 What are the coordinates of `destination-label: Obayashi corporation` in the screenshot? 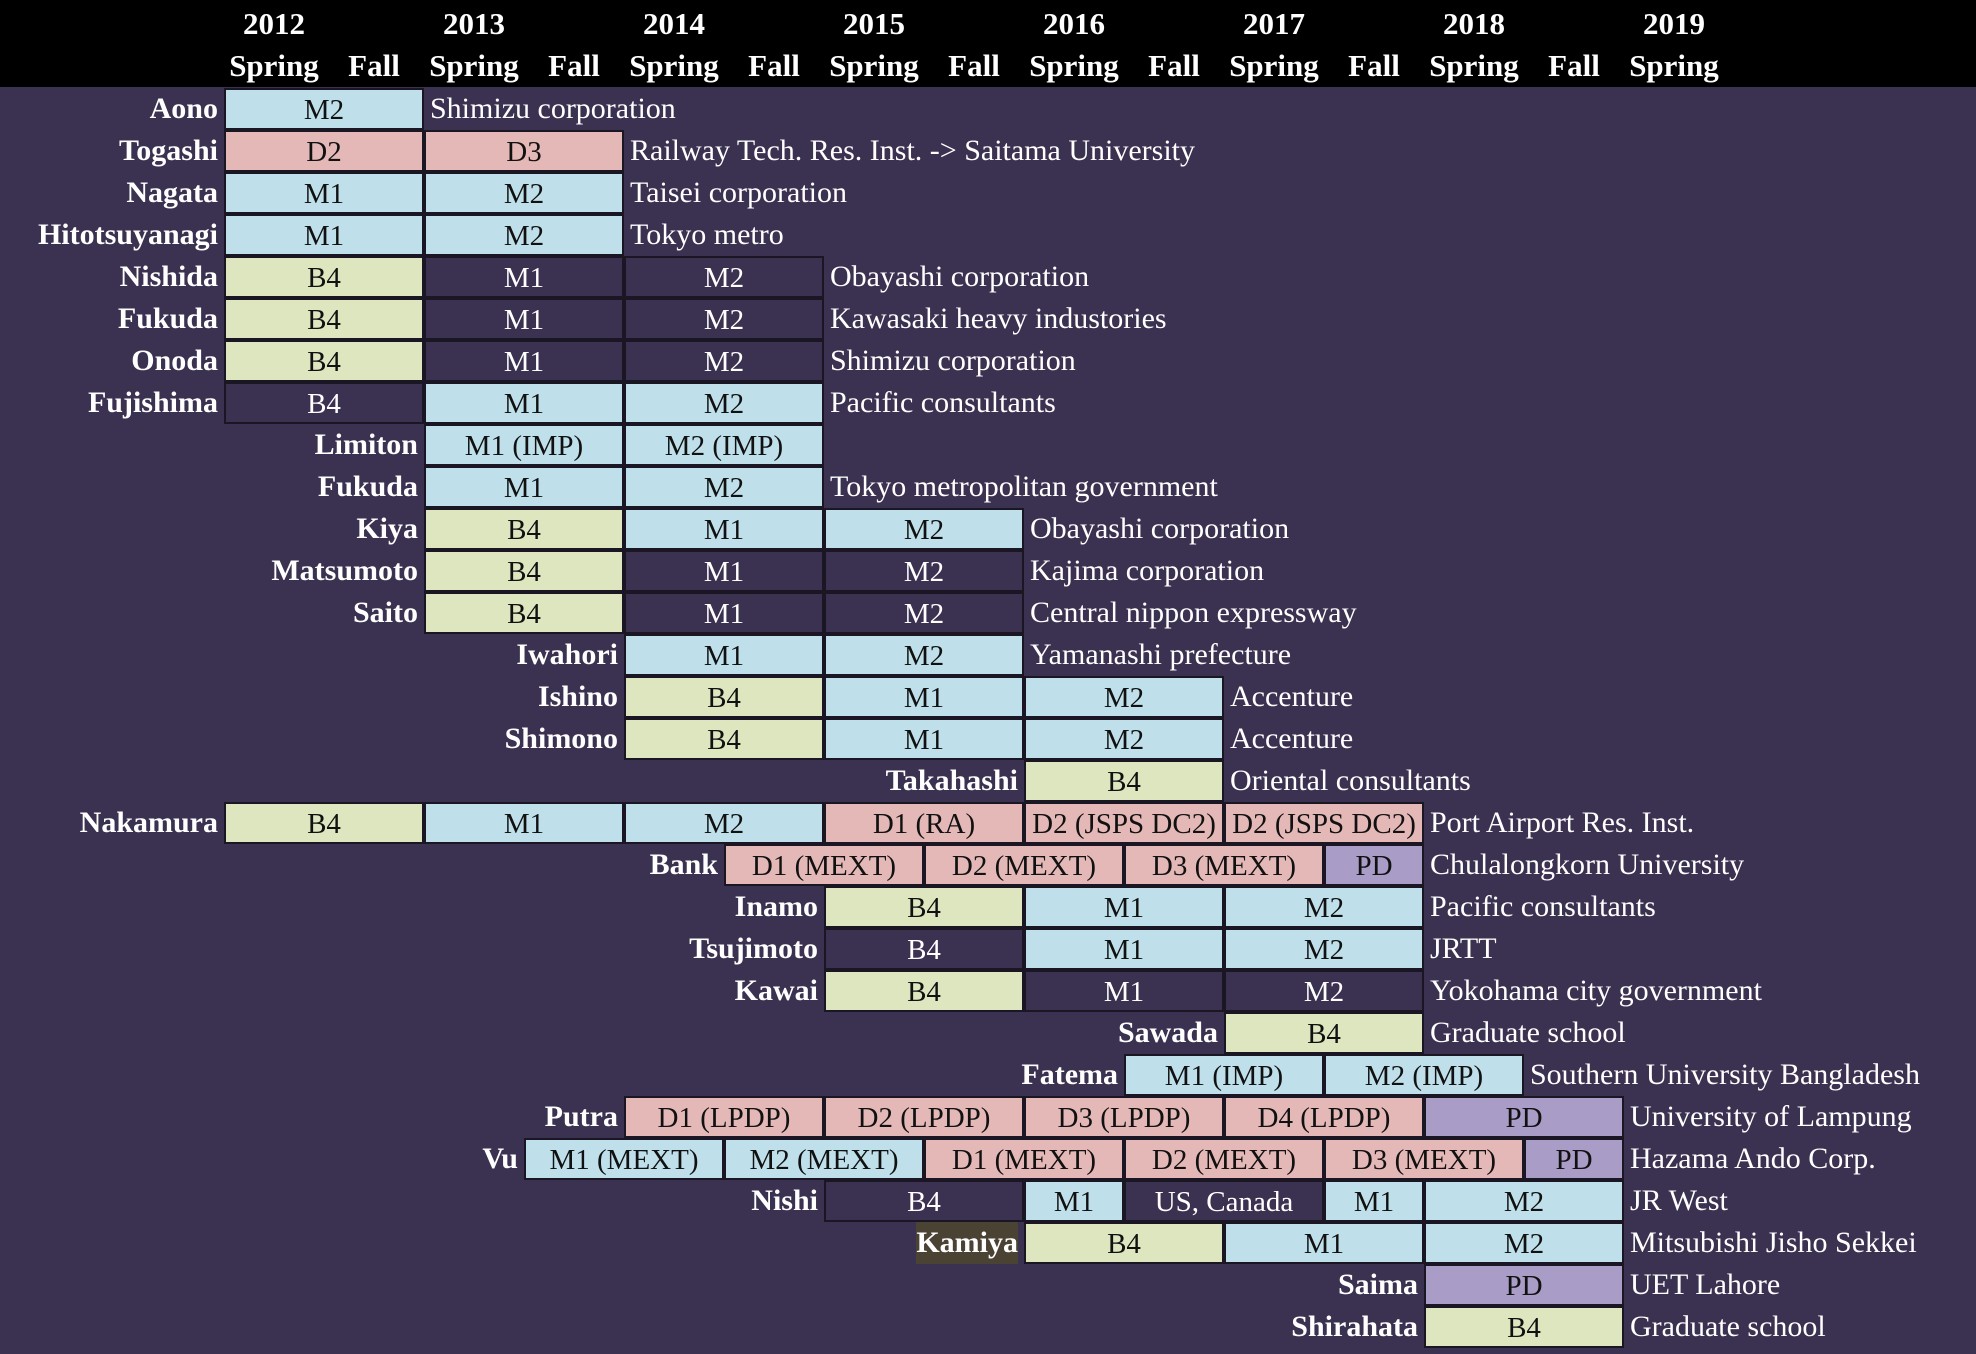 It's located at (1160, 528).